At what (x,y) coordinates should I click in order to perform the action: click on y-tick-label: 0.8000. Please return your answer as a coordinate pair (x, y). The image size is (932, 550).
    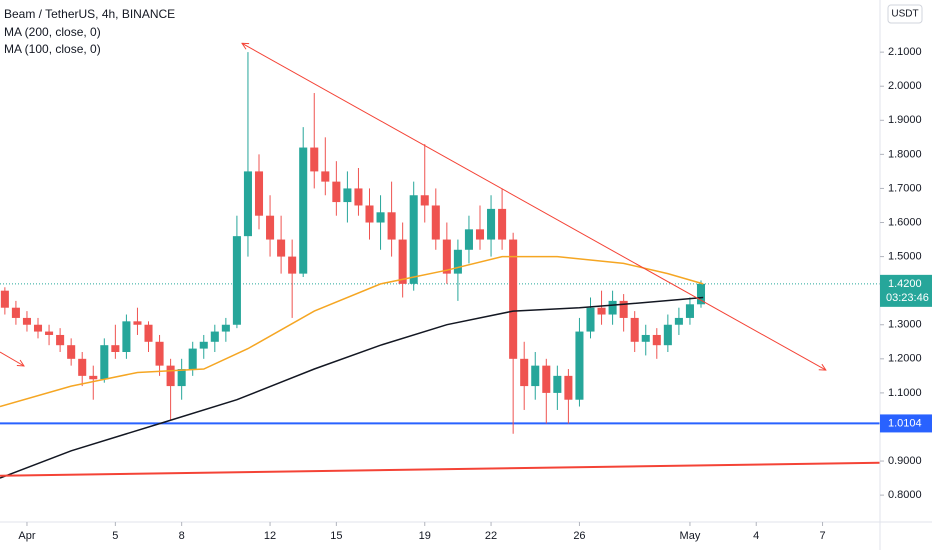
    Looking at the image, I should click on (905, 495).